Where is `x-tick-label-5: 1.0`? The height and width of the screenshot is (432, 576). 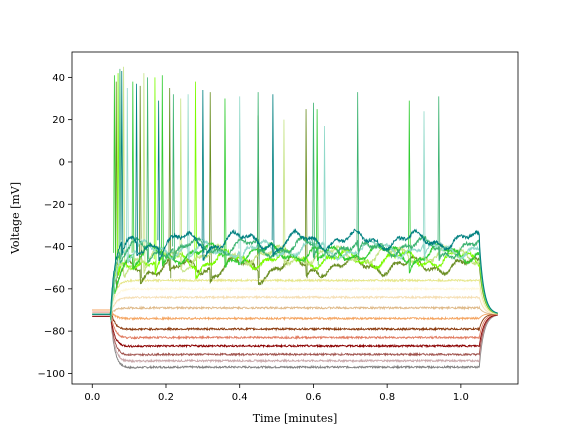
x-tick-label-5: 1.0 is located at coordinates (461, 397).